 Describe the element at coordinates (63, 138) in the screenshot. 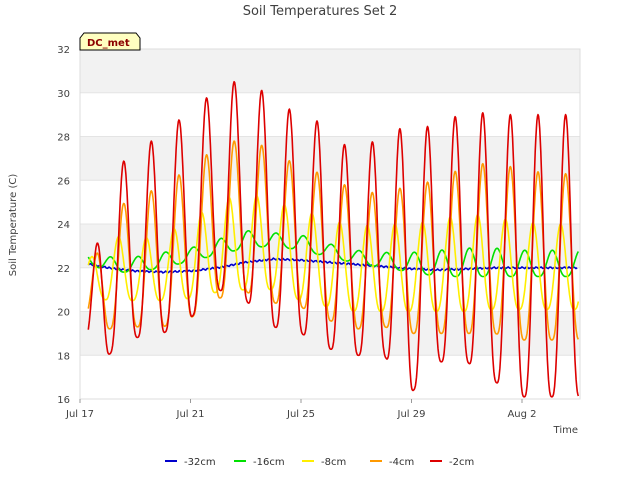

I see `y-tick-label: 28` at that location.